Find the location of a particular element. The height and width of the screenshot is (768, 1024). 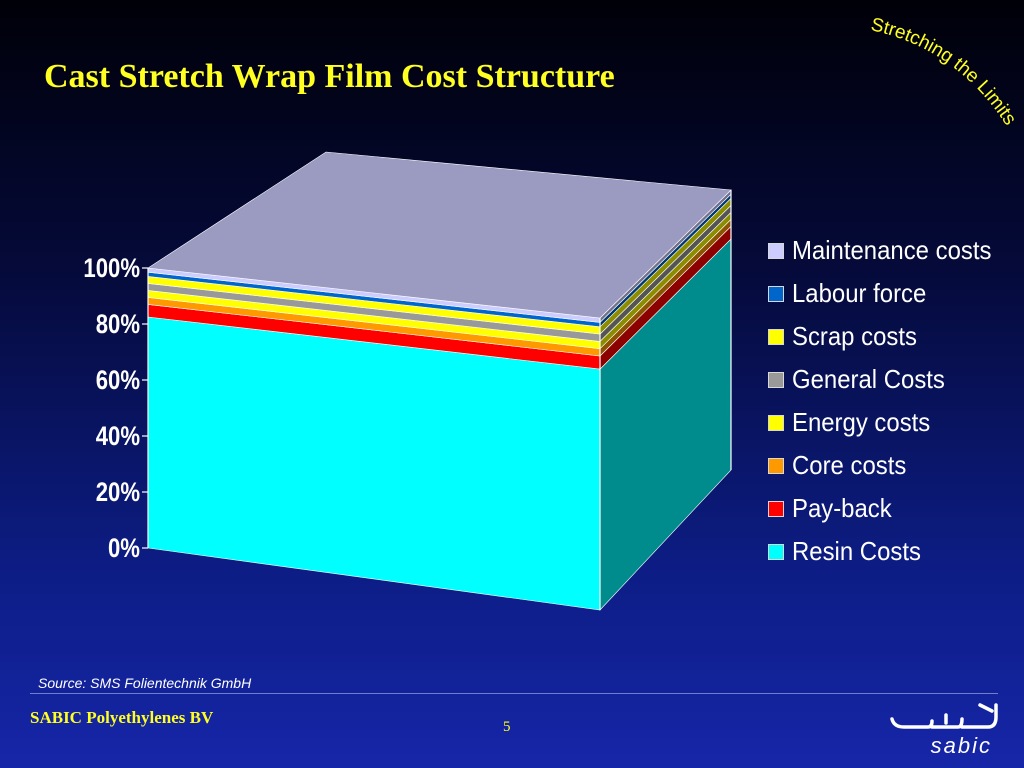

legend-label: Resin Costs is located at coordinates (856, 551).